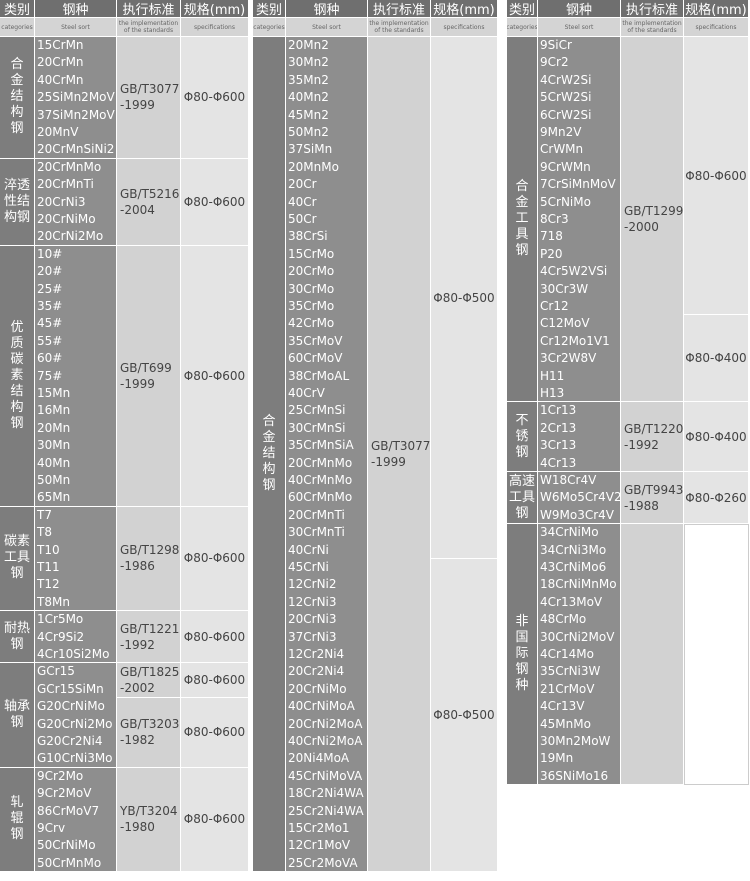  Describe the element at coordinates (50, 253) in the screenshot. I see `grade: 10#` at that location.